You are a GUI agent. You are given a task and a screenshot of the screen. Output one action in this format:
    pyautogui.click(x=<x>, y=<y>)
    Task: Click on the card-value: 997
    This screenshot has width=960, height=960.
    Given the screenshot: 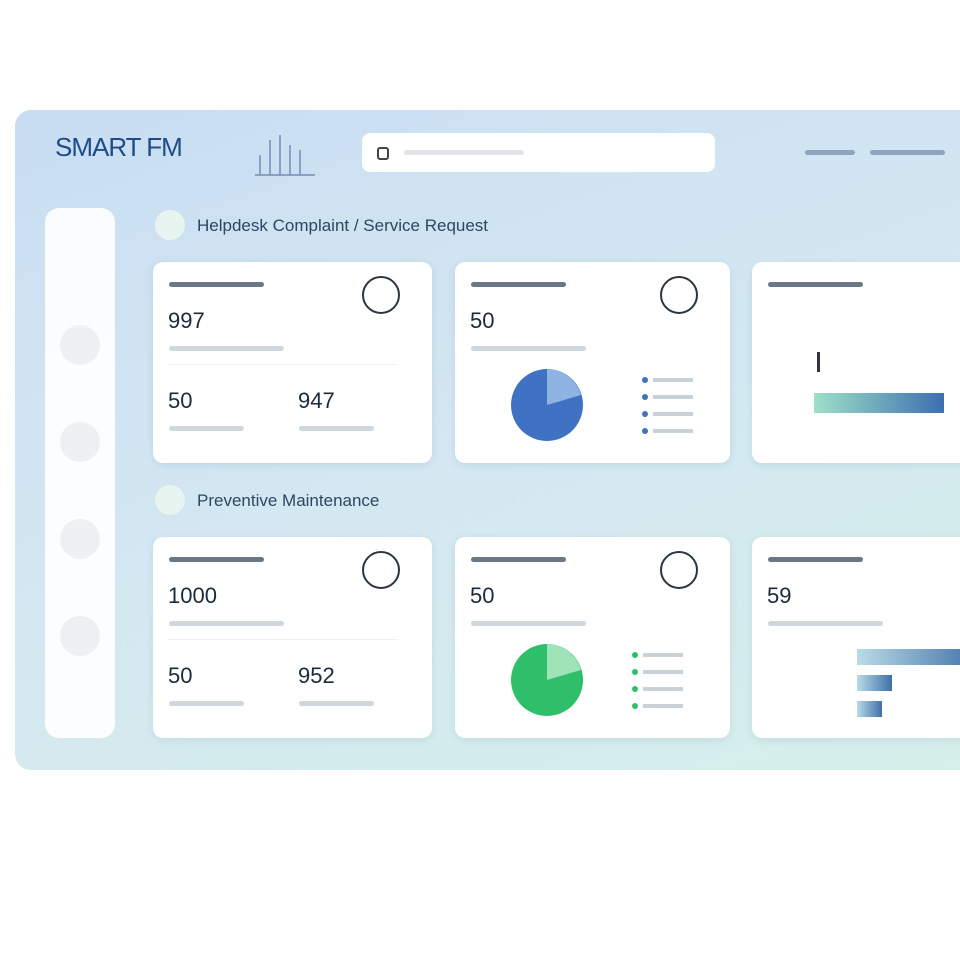 What is the action you would take?
    pyautogui.click(x=186, y=320)
    